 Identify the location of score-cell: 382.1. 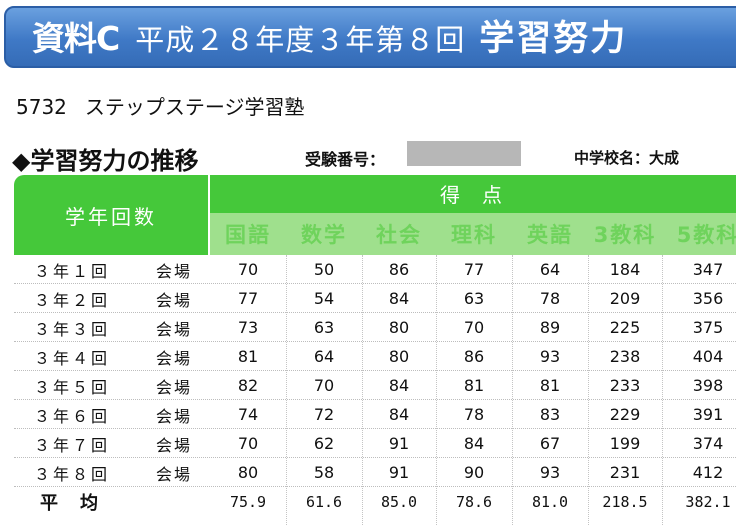
(708, 501).